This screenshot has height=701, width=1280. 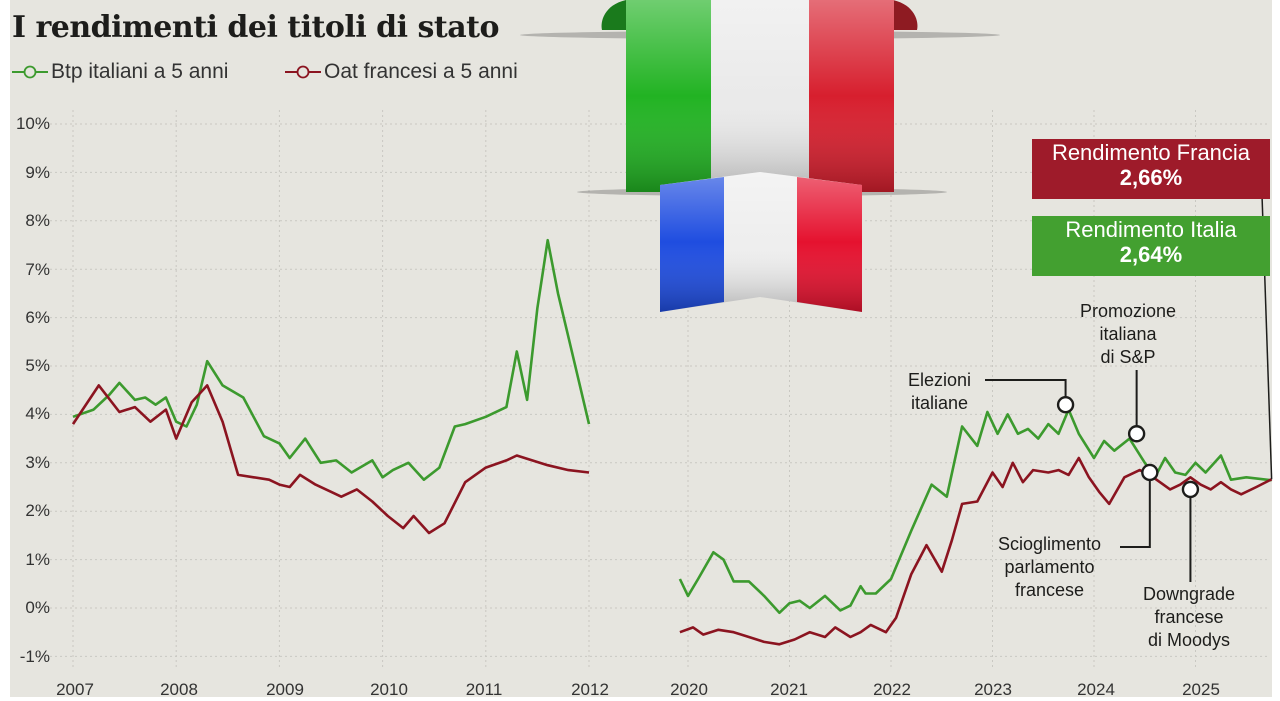 What do you see at coordinates (484, 689) in the screenshot?
I see `x-tick-label: 2011` at bounding box center [484, 689].